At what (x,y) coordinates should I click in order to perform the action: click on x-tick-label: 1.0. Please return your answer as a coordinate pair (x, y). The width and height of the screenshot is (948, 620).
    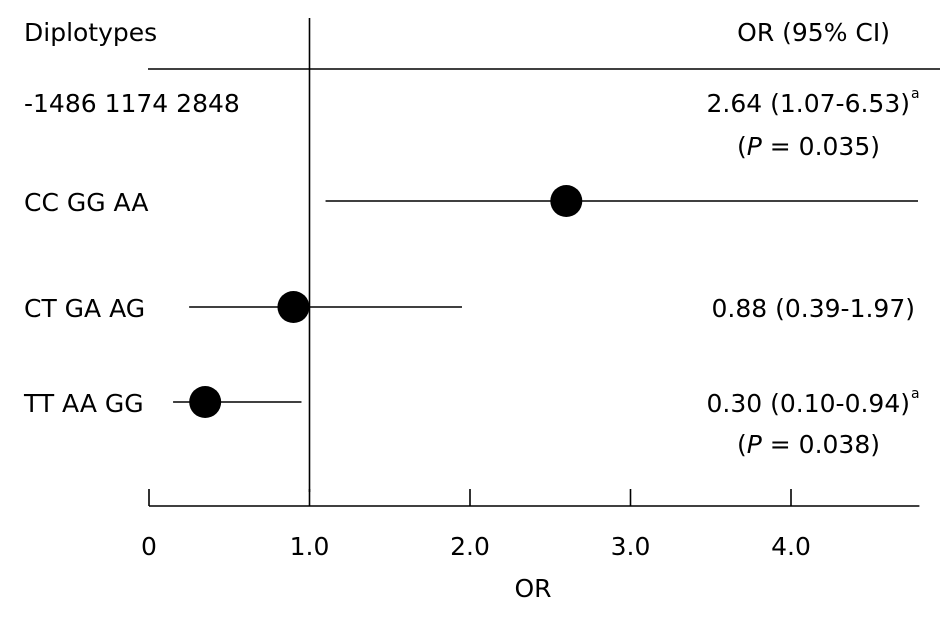
    Looking at the image, I should click on (310, 546).